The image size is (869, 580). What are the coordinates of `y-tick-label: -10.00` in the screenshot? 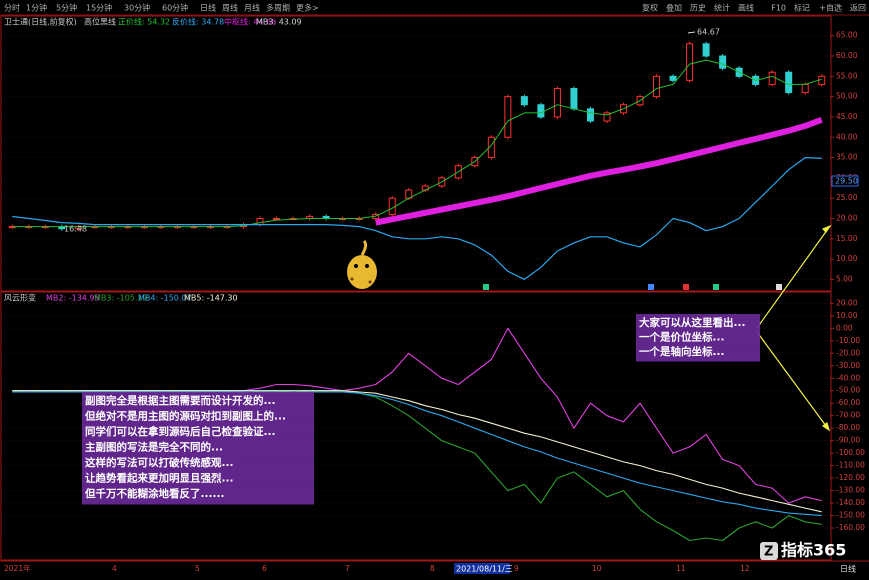 It's located at (848, 340).